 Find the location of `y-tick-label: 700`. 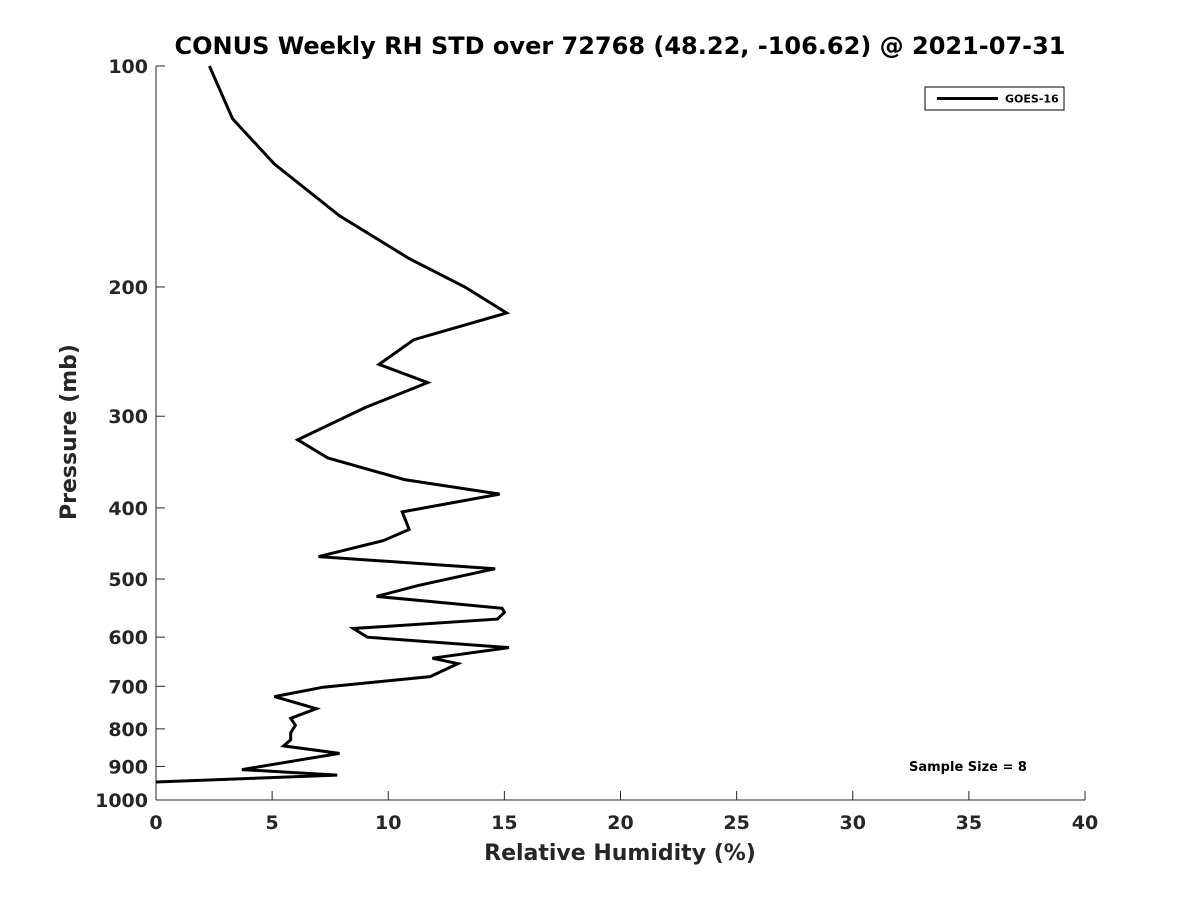

y-tick-label: 700 is located at coordinates (128, 687).